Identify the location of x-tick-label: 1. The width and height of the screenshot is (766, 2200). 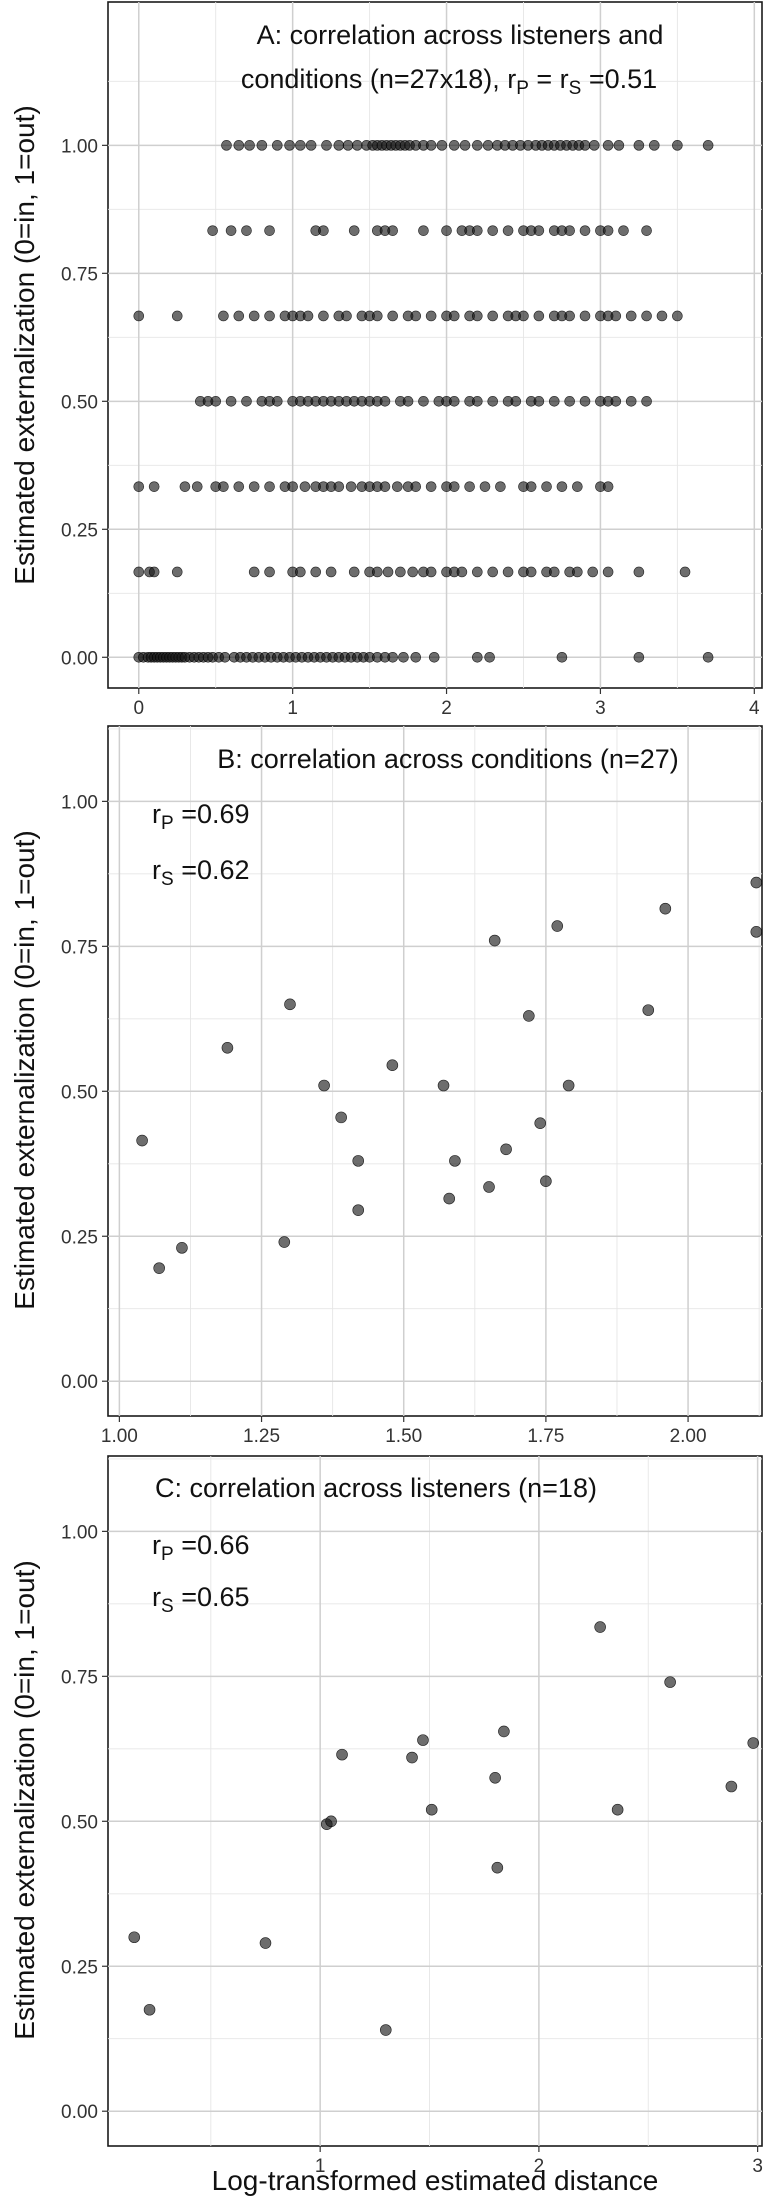
(292, 708).